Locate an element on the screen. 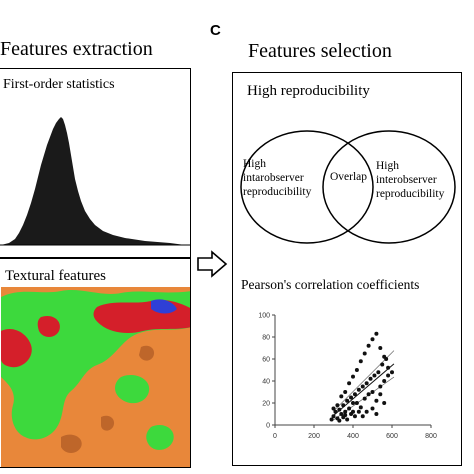 Image resolution: width=474 pixels, height=474 pixels. venn-left-text: High intarobserver reproducibility is located at coordinates (277, 178).